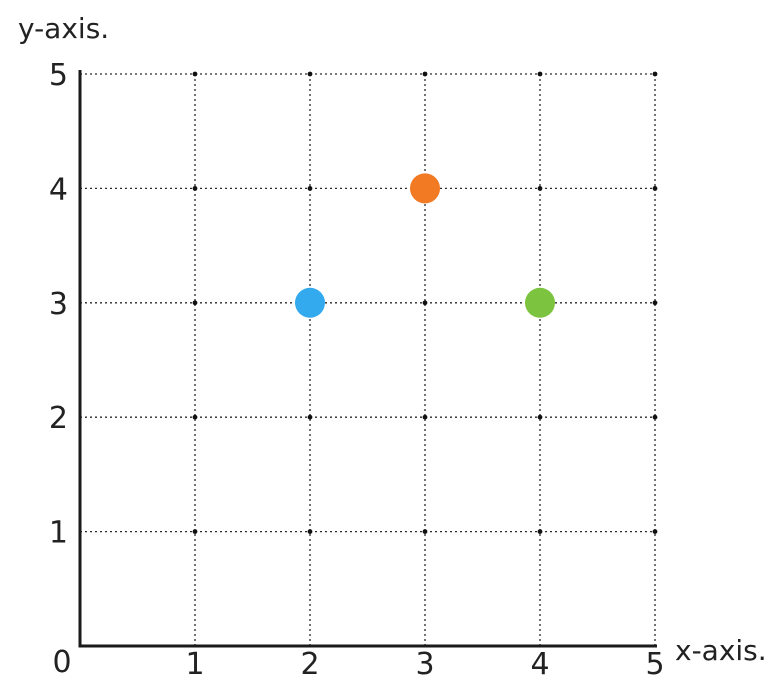  Describe the element at coordinates (61, 662) in the screenshot. I see `origin-label: 0` at that location.